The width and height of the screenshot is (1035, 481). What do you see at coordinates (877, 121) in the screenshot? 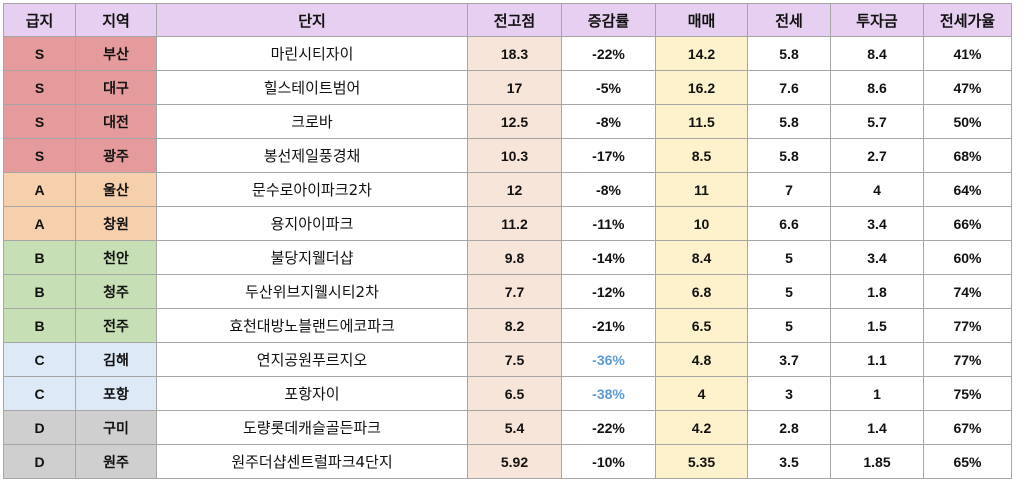
I see `investment-cell: 5.7` at bounding box center [877, 121].